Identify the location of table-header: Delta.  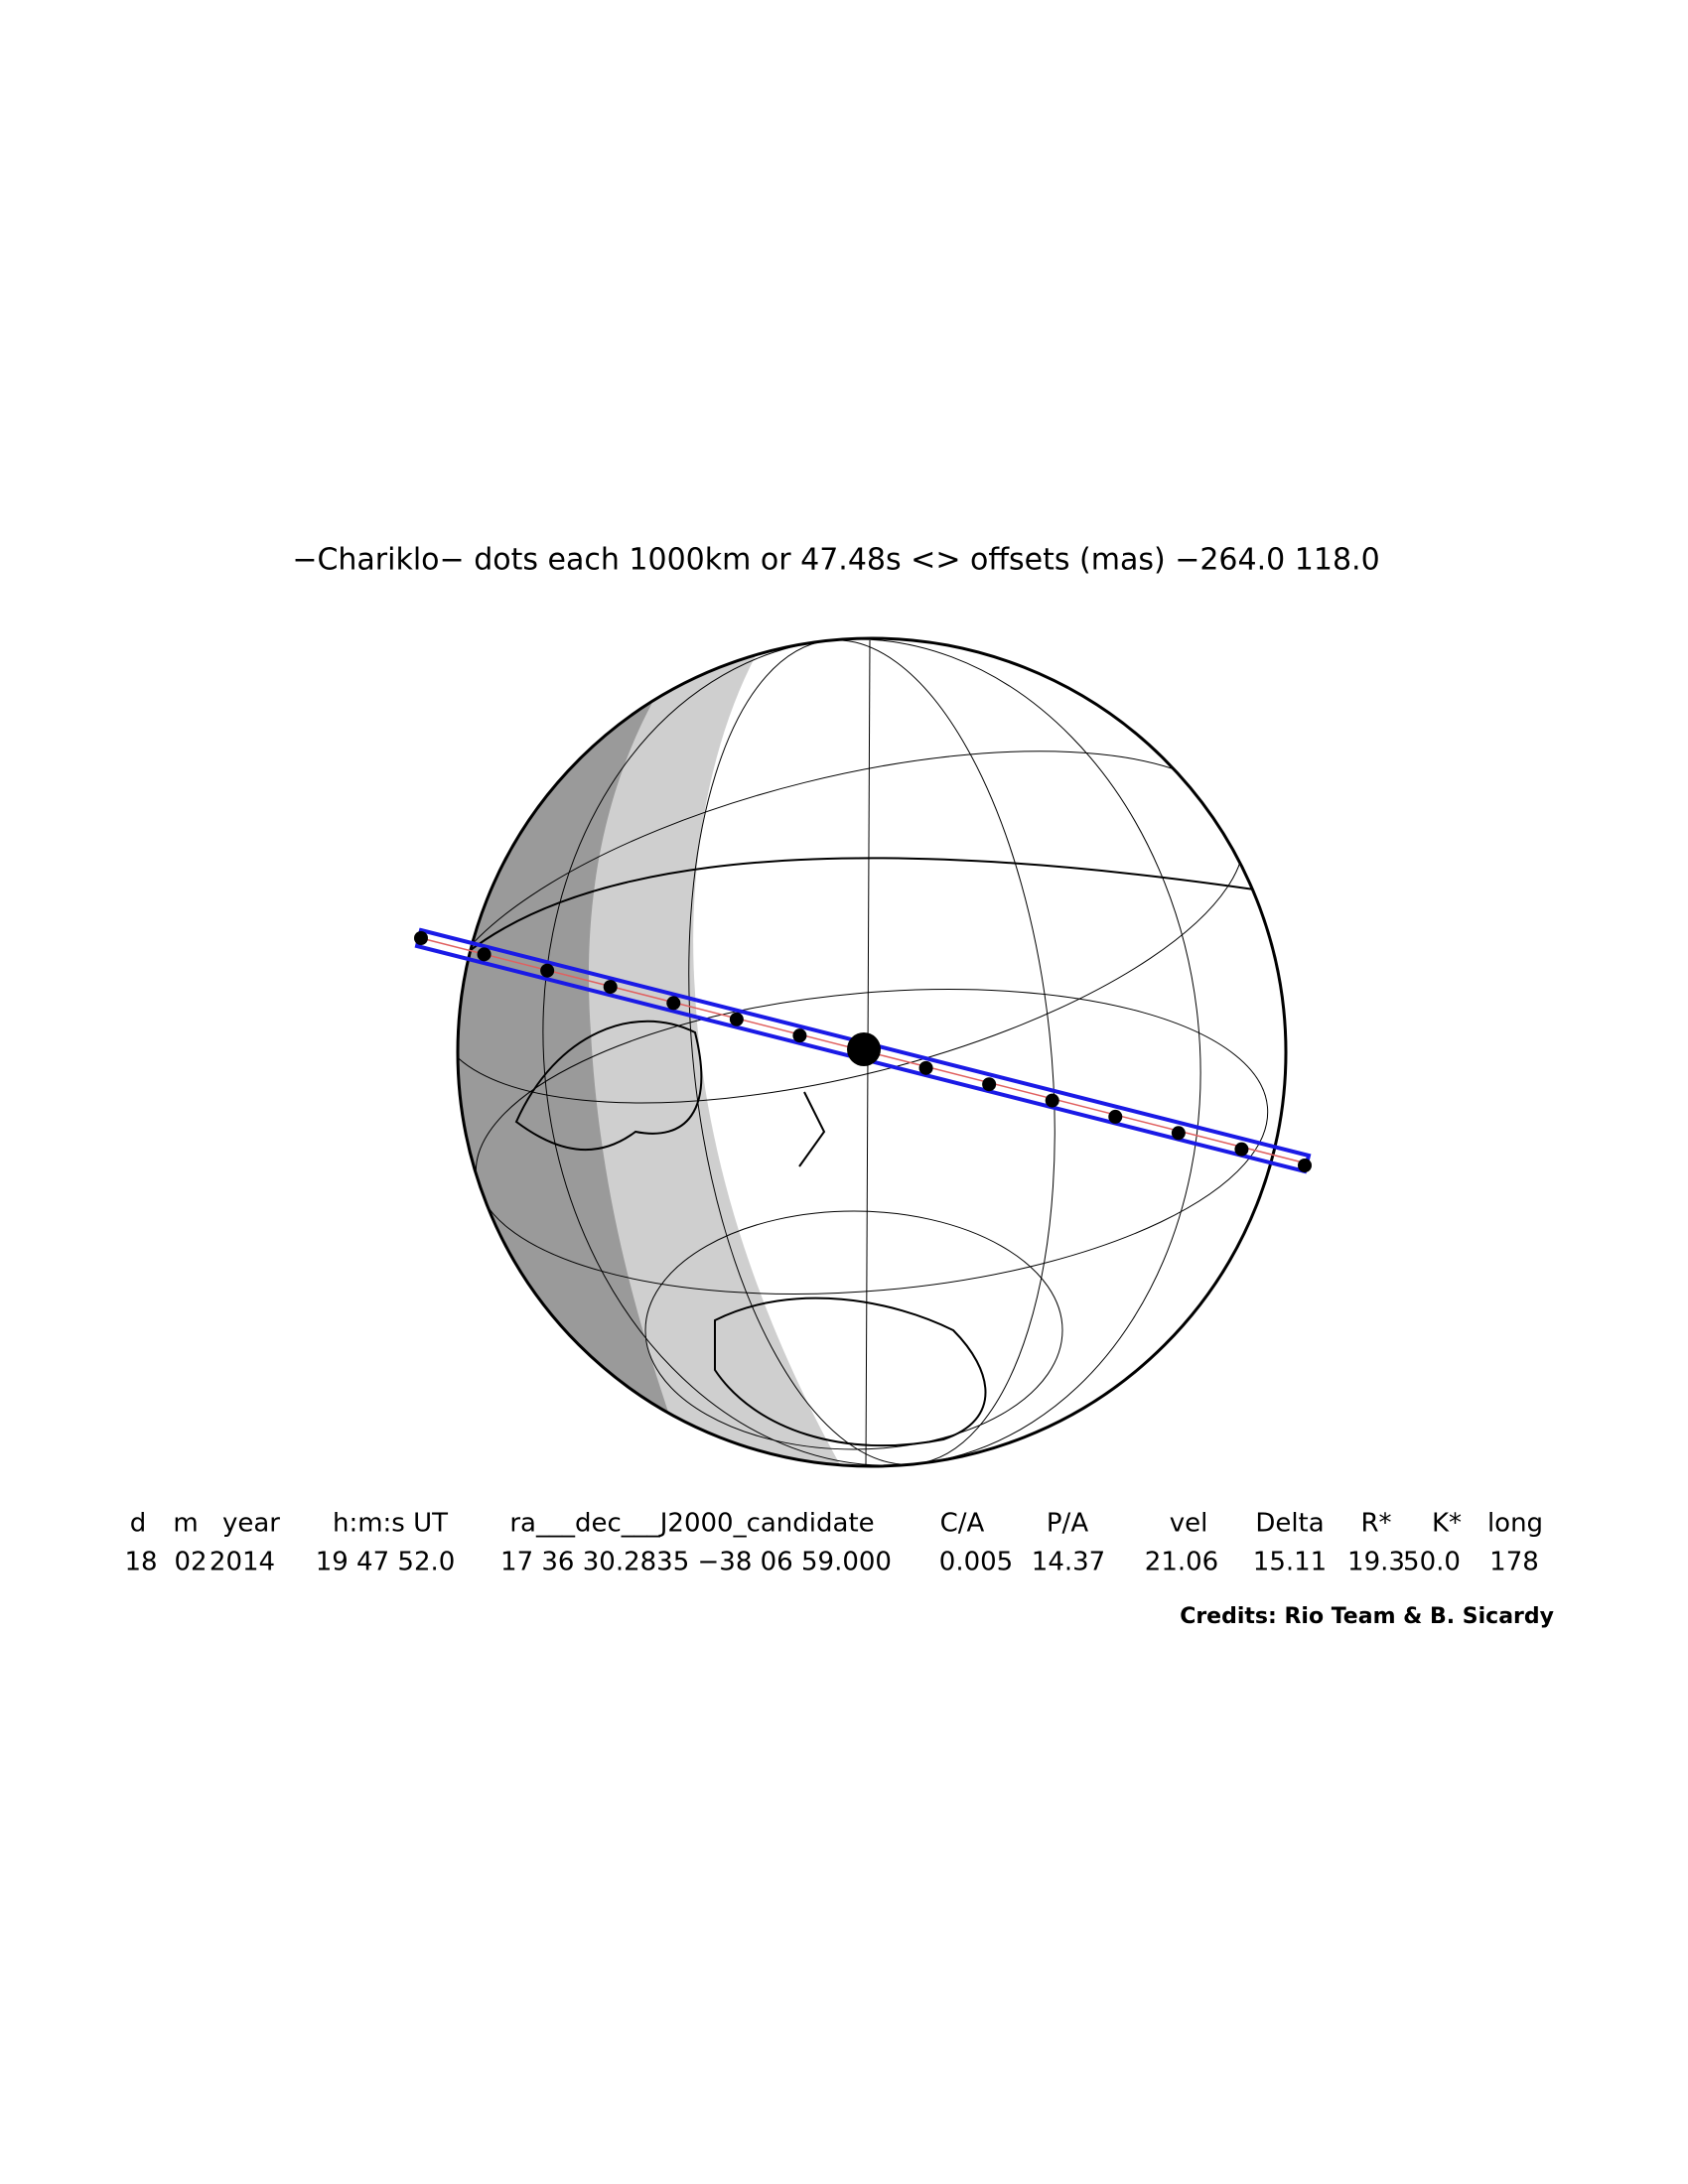
(1289, 1524).